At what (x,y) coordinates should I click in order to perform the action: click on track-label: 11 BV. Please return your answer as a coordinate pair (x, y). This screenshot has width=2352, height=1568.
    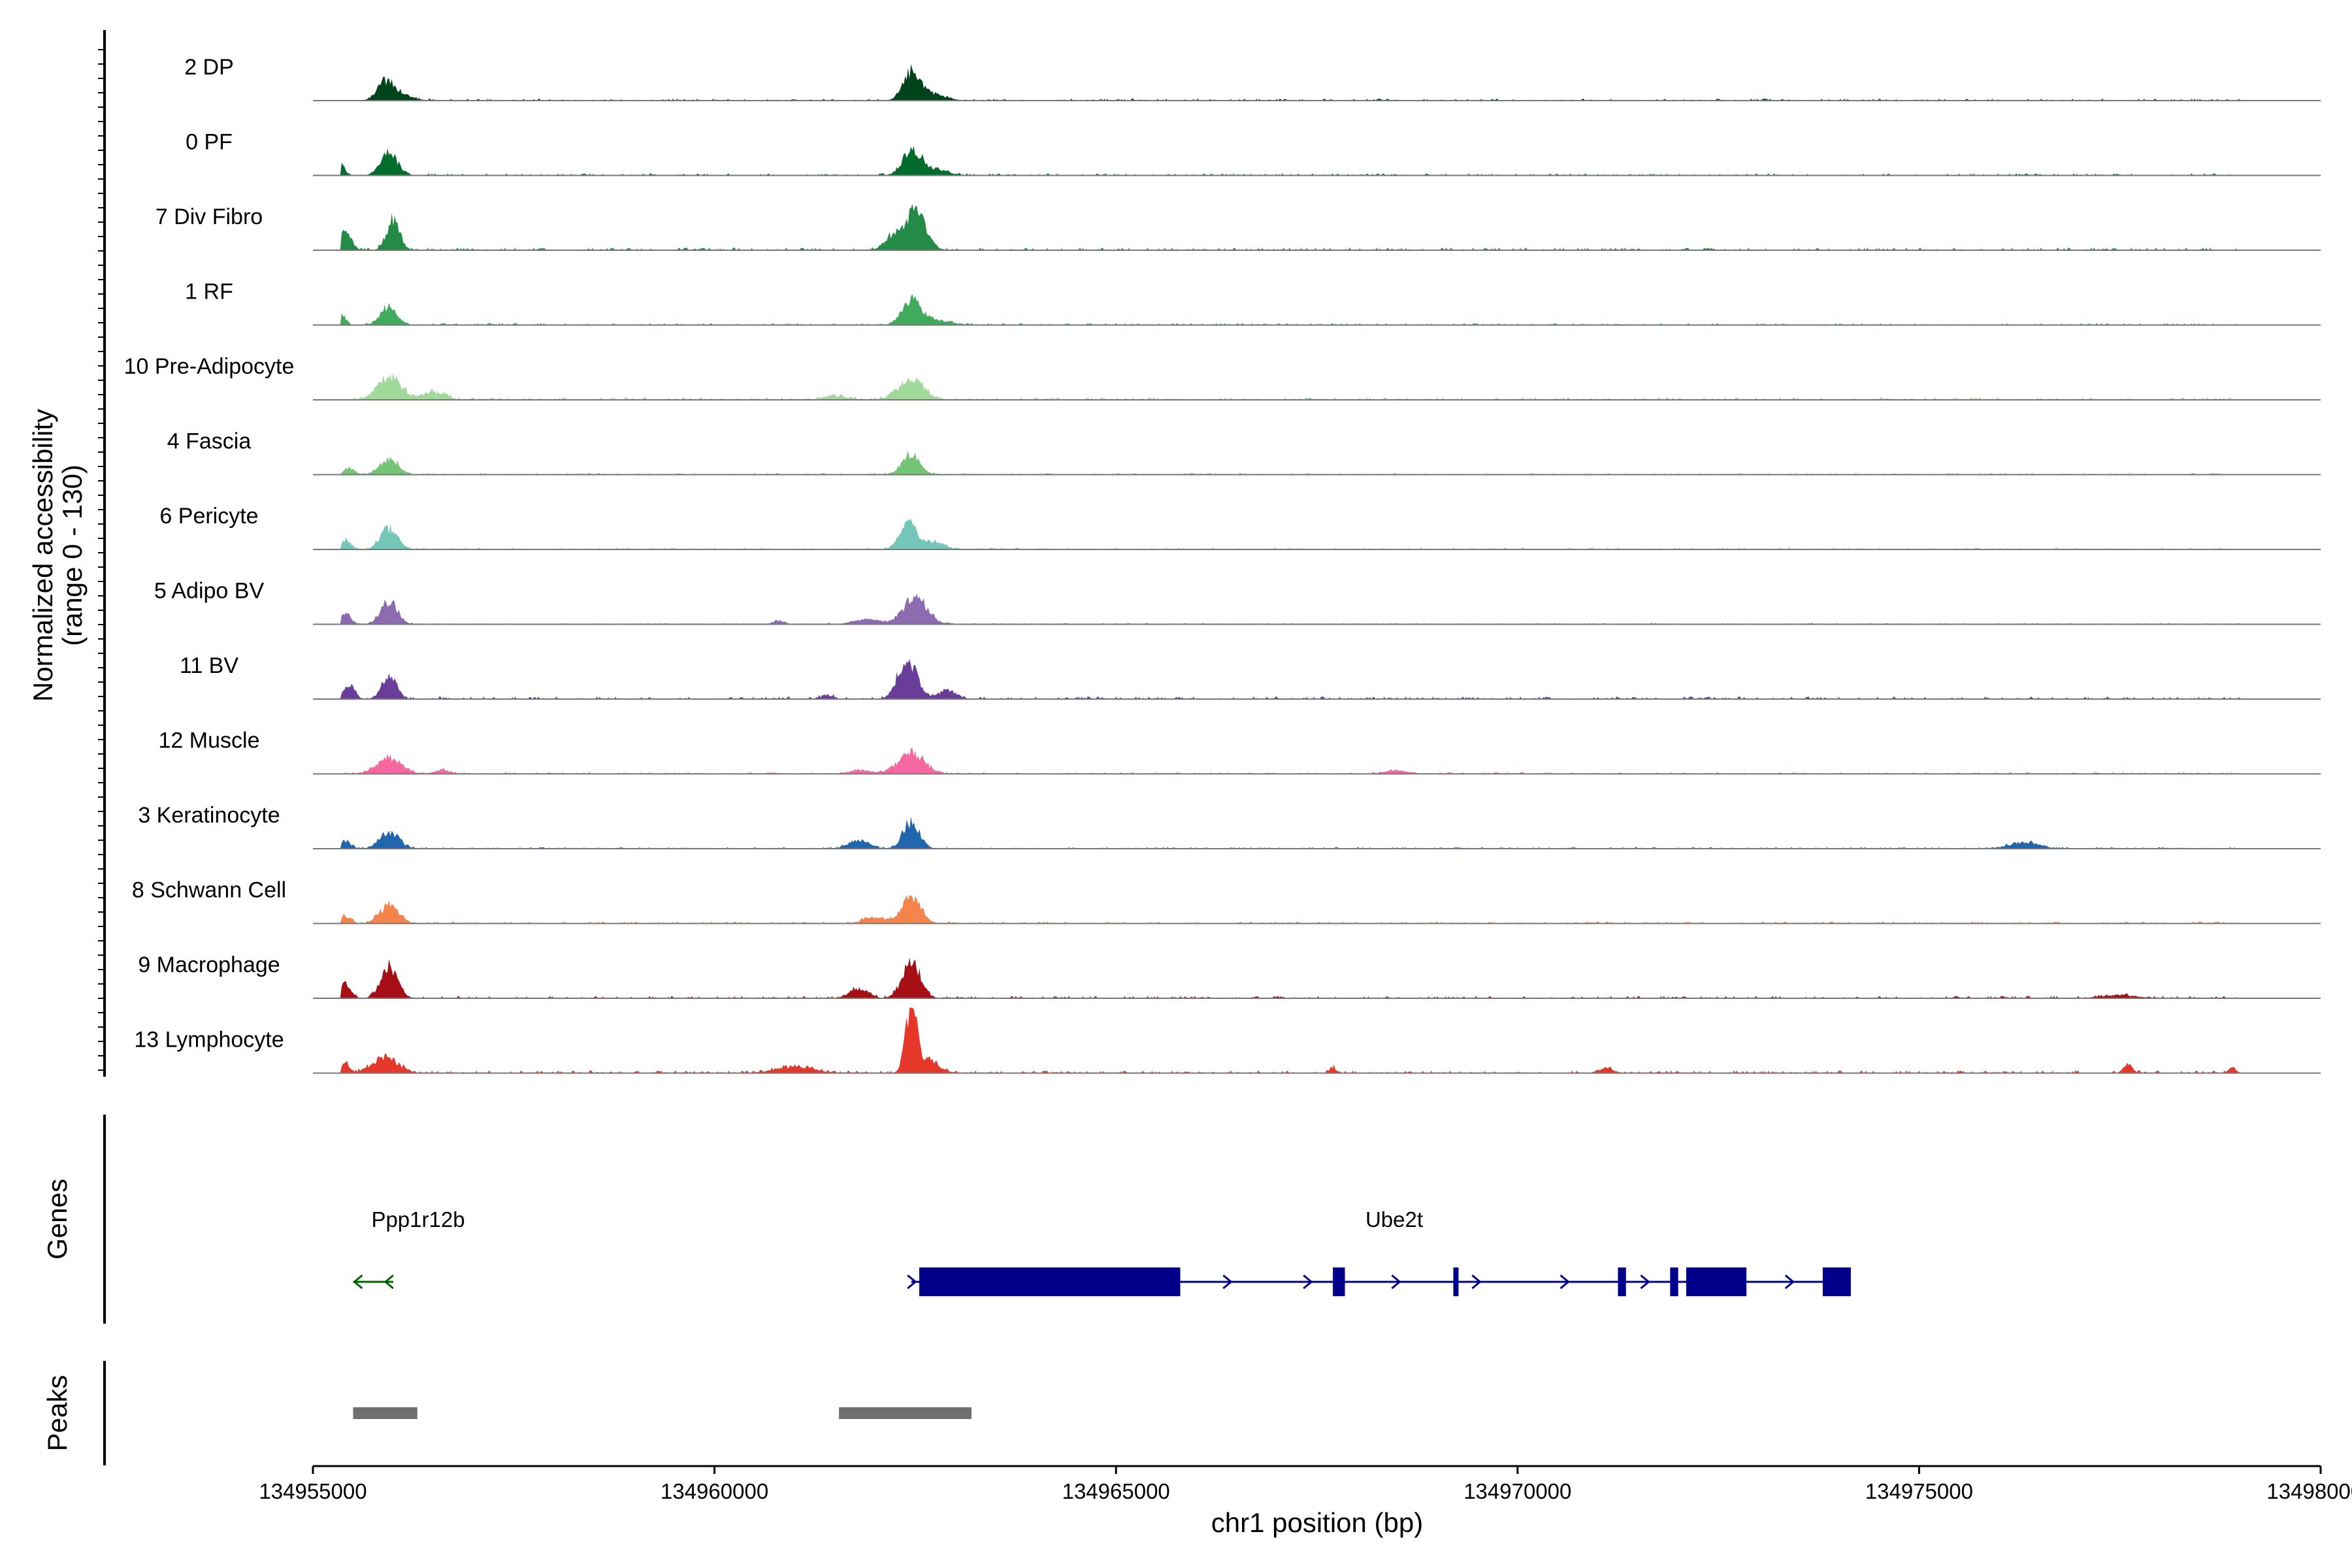
    Looking at the image, I should click on (209, 665).